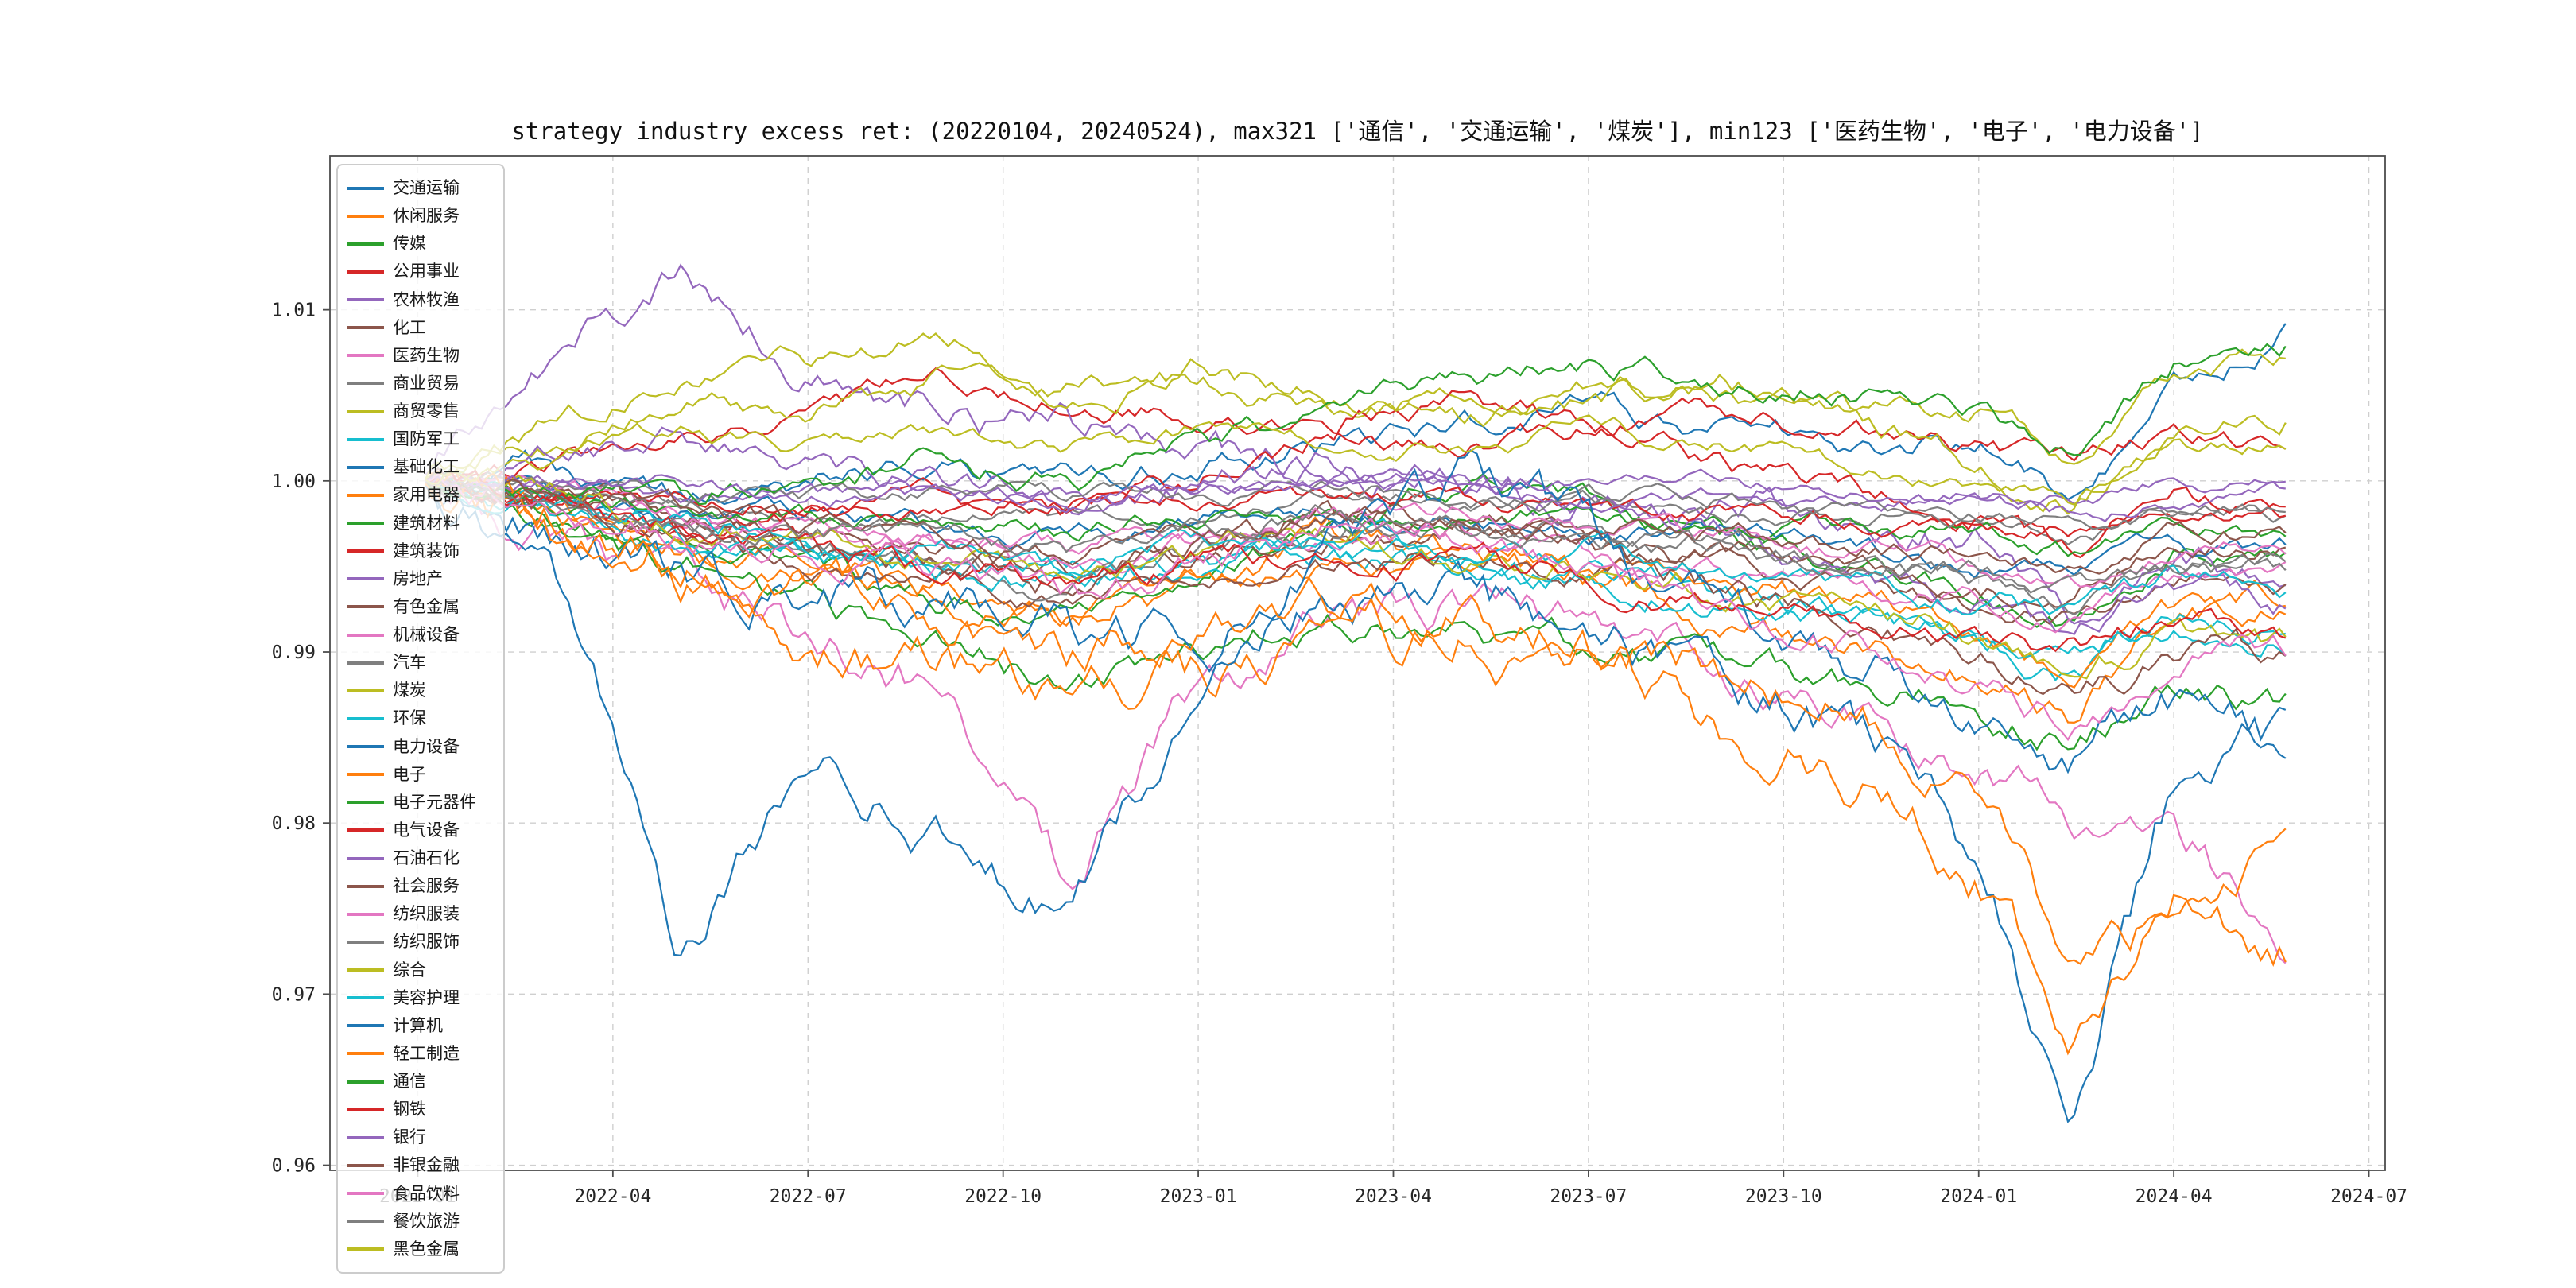 This screenshot has height=1288, width=2576. Describe the element at coordinates (2368, 1197) in the screenshot. I see `x-tick-label: 2024-07` at that location.